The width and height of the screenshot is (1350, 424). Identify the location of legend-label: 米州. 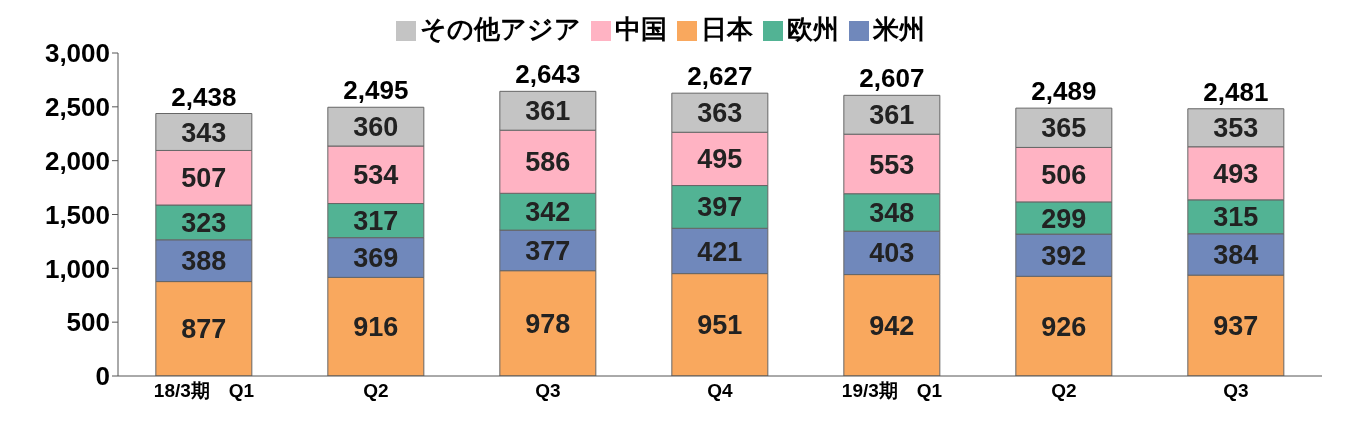
(898, 29).